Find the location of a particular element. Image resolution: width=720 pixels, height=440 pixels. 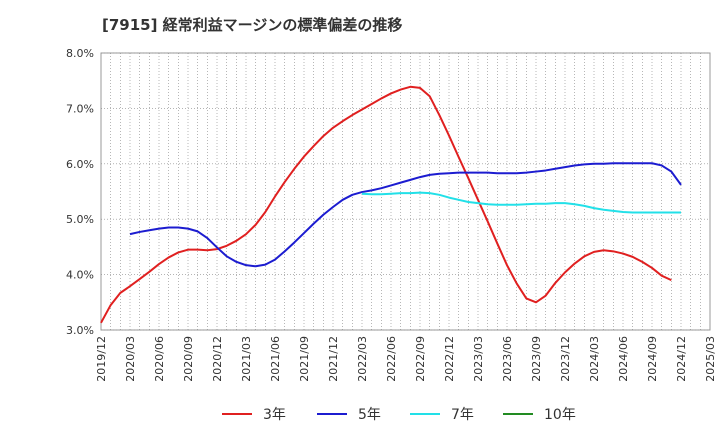

x-tick-label: 2020/03 is located at coordinates (130, 359).